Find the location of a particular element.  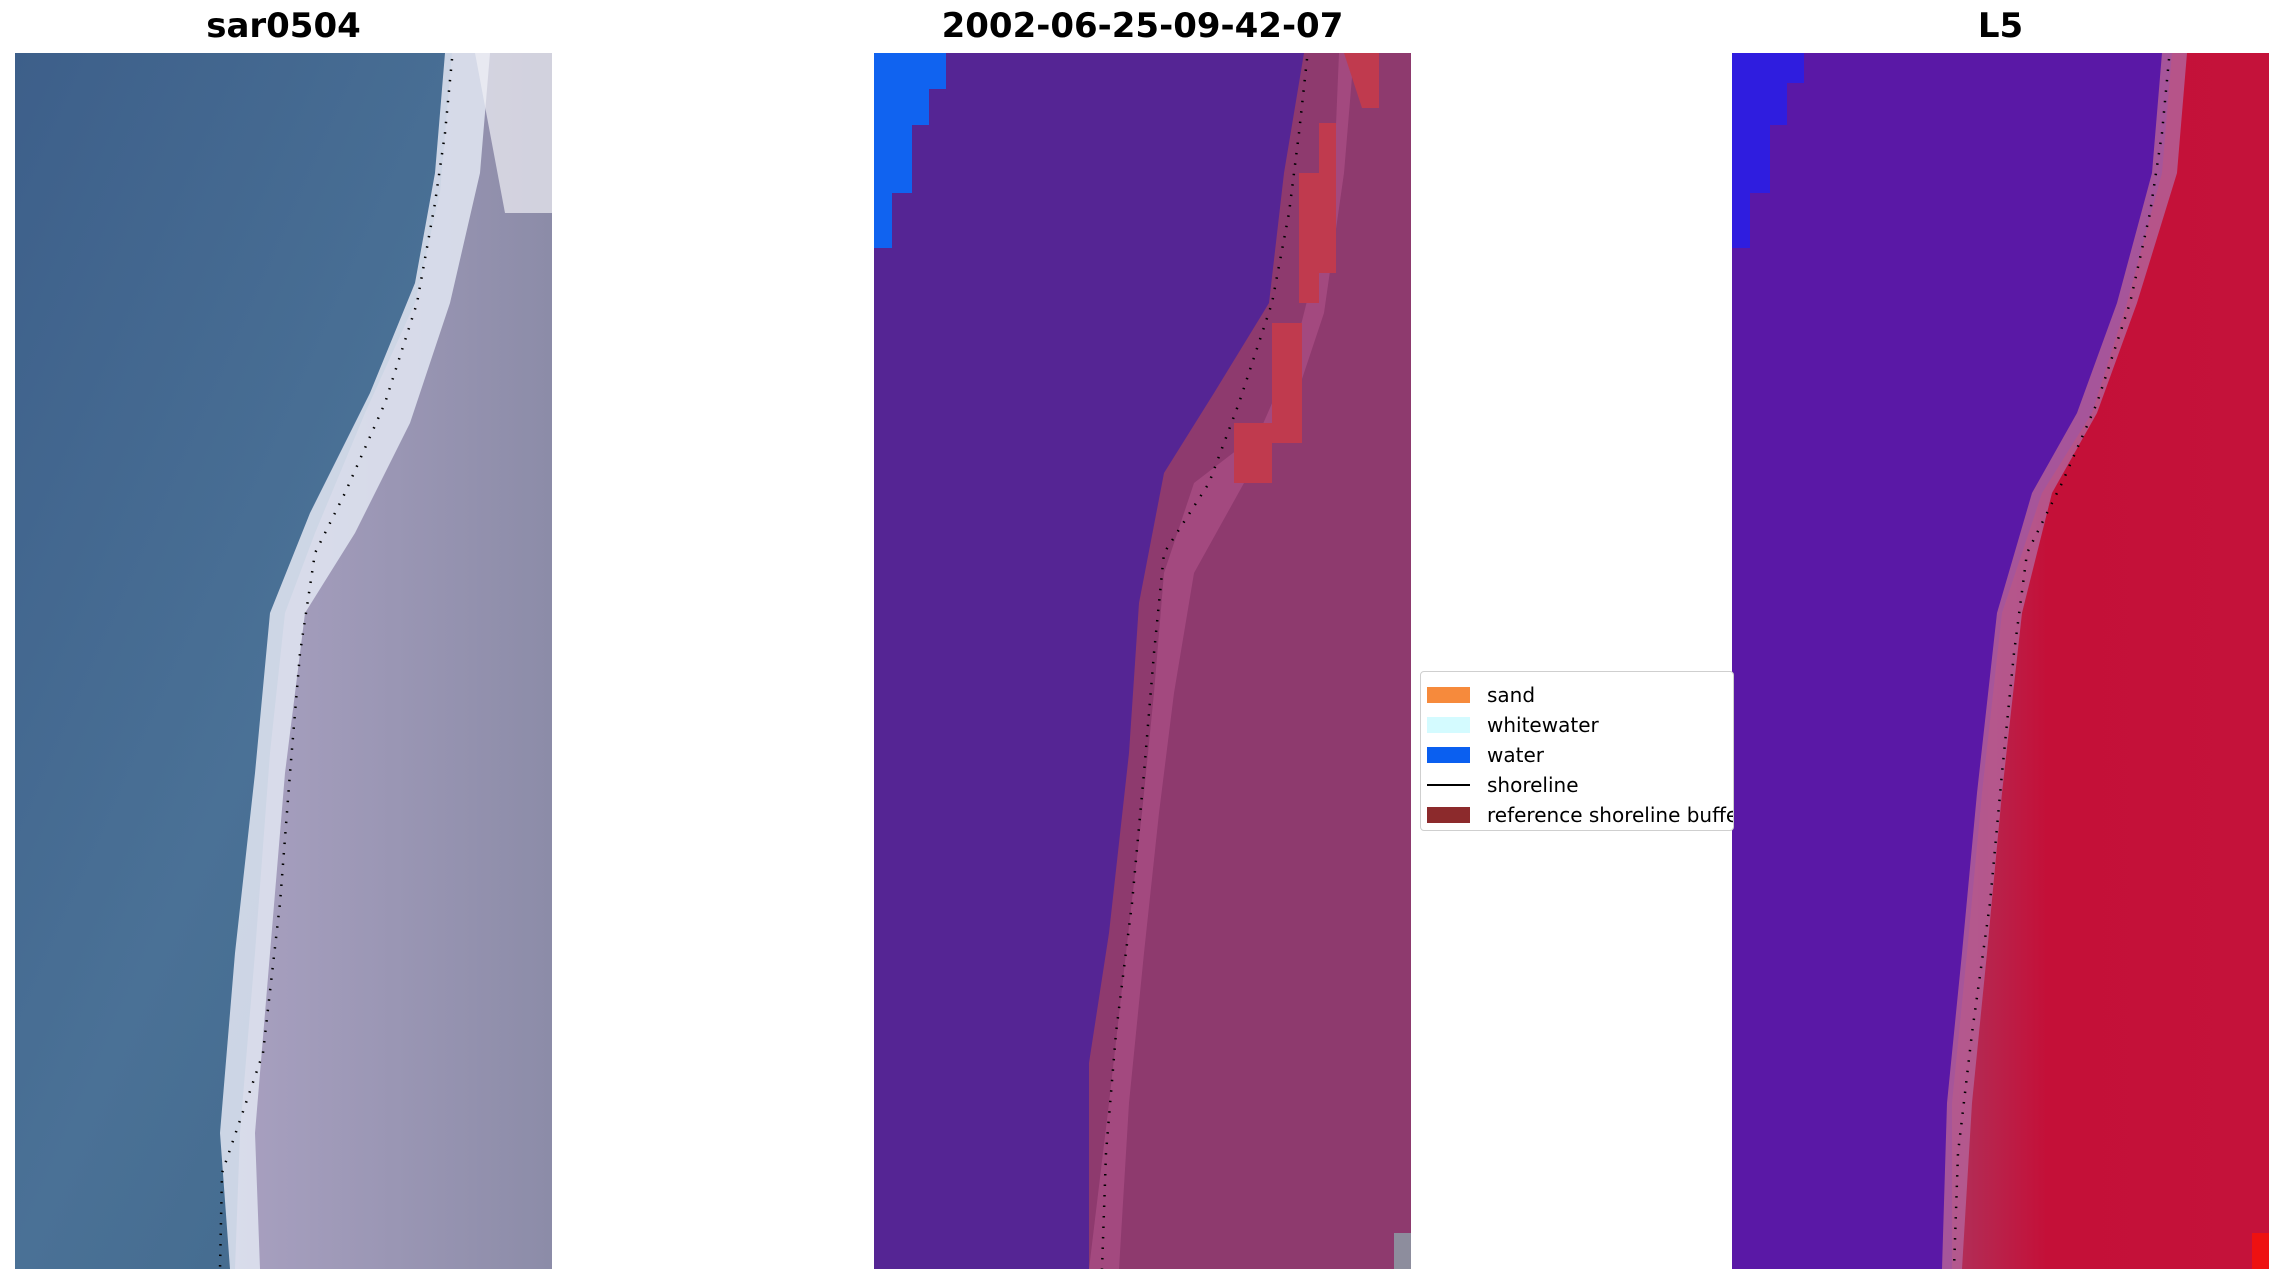

legend-item-reference-buffer: reference shoreline buffer is located at coordinates (1580, 815).